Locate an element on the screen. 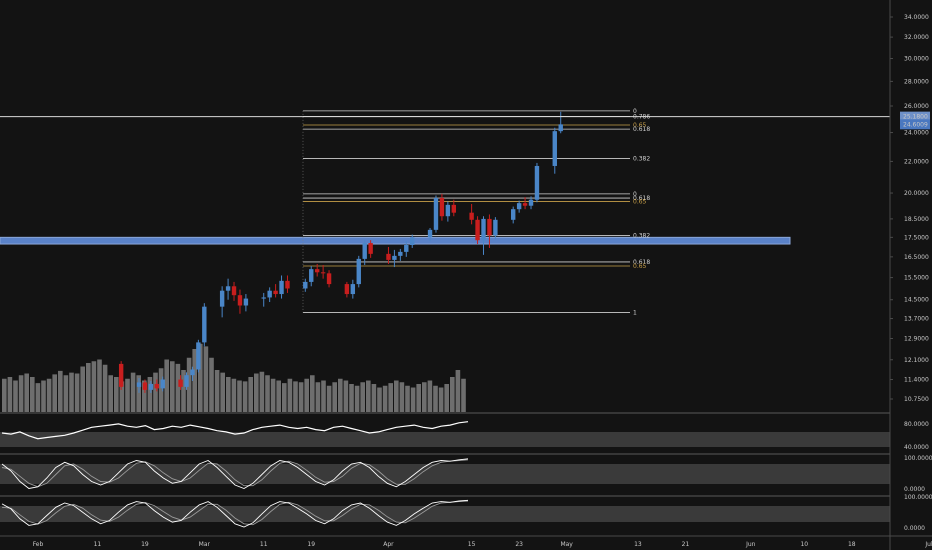 This screenshot has height=550, width=932. price-tick-label: 24.0000 is located at coordinates (916, 133).